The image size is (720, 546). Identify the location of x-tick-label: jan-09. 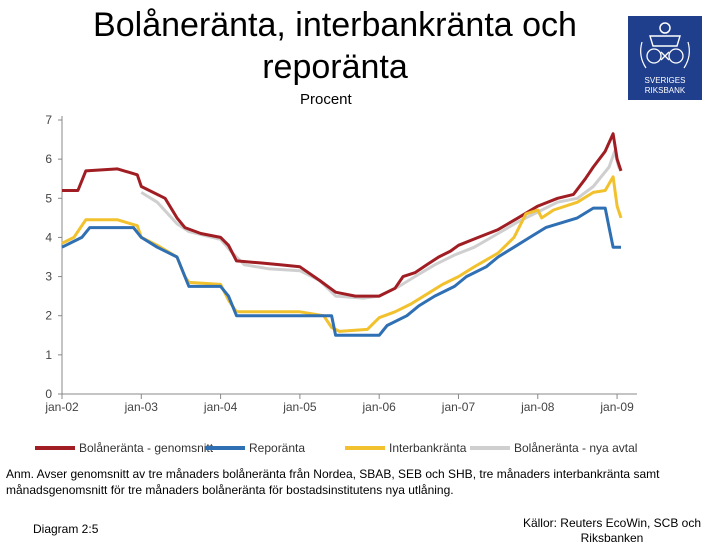
(616, 407).